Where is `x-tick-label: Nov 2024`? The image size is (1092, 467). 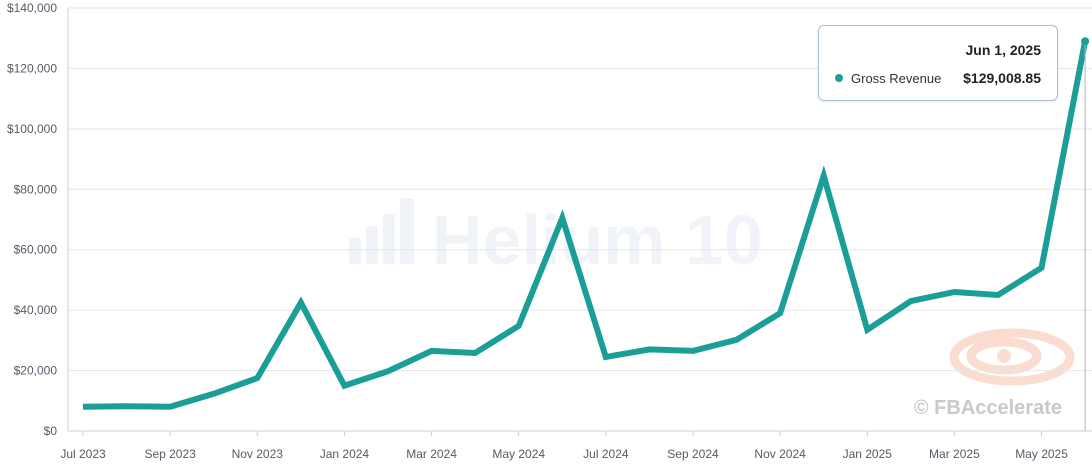
x-tick-label: Nov 2024 is located at coordinates (780, 454).